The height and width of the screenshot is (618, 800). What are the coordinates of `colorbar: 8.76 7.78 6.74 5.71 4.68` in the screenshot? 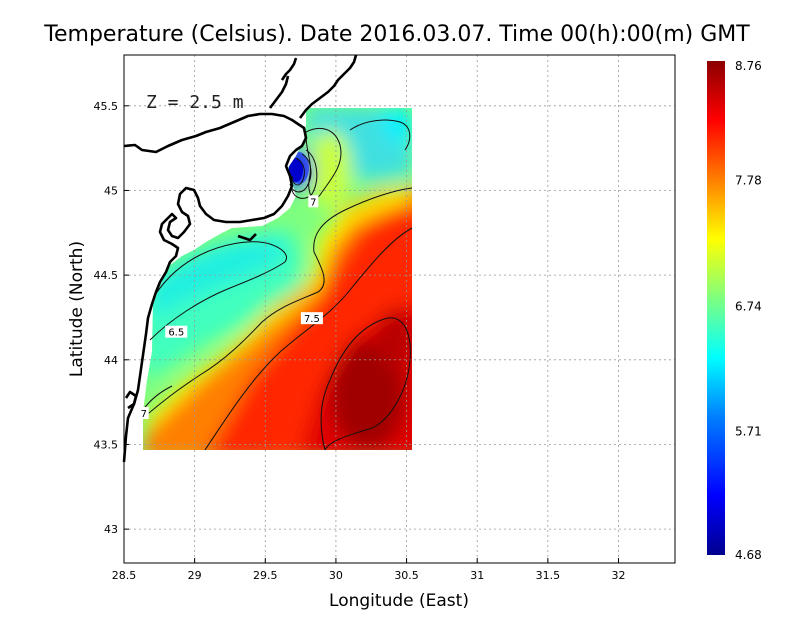 It's located at (734, 310).